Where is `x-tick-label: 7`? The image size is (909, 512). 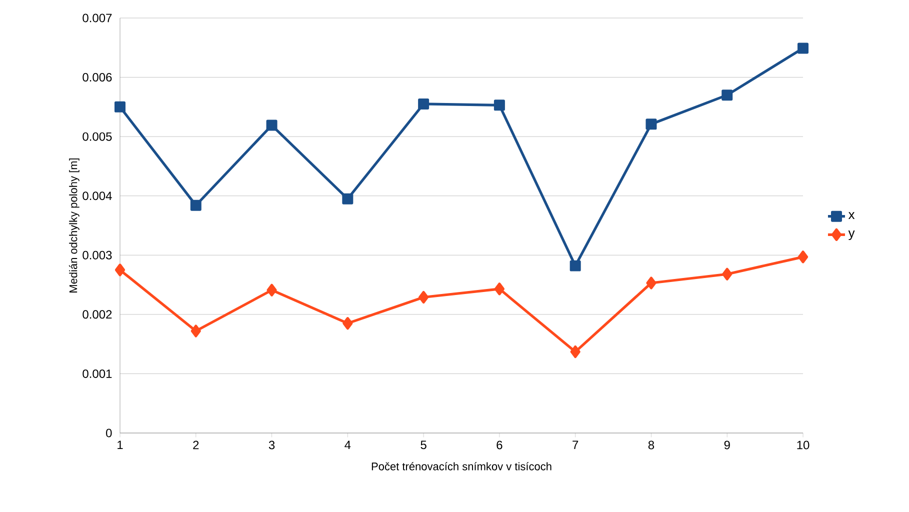 x-tick-label: 7 is located at coordinates (575, 445).